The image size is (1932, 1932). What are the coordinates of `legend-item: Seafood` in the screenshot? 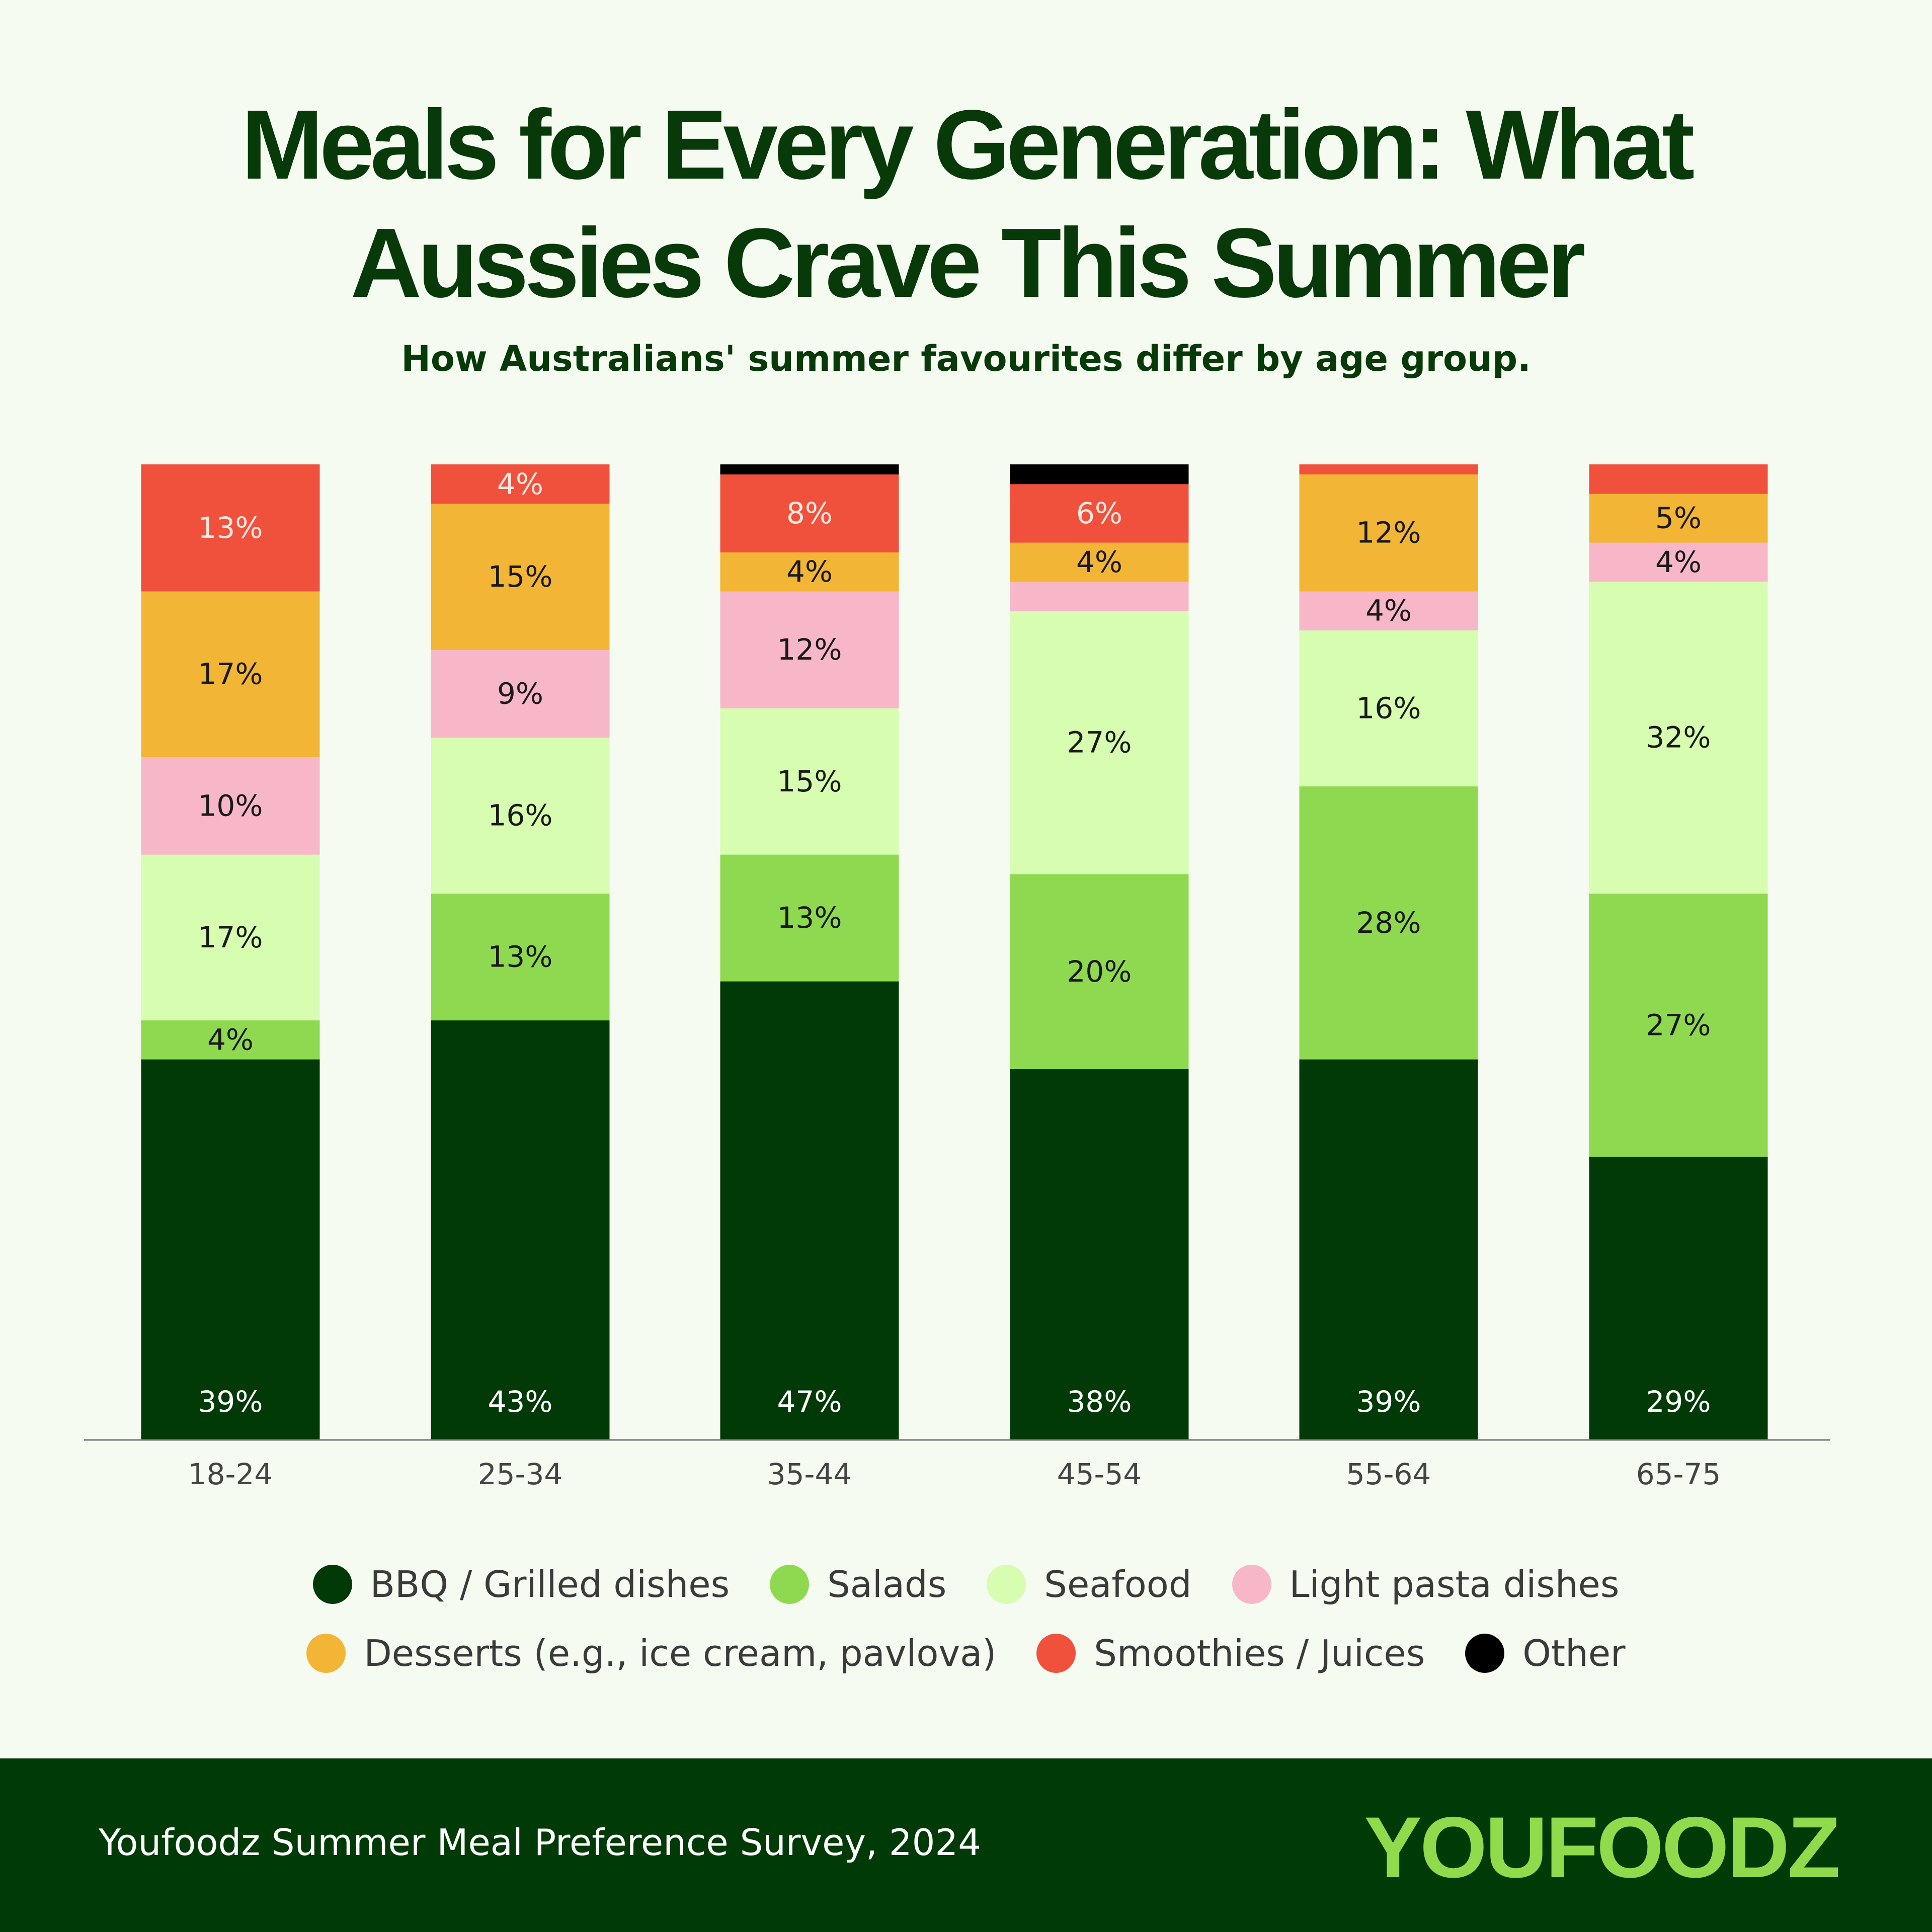 It's located at (1089, 1584).